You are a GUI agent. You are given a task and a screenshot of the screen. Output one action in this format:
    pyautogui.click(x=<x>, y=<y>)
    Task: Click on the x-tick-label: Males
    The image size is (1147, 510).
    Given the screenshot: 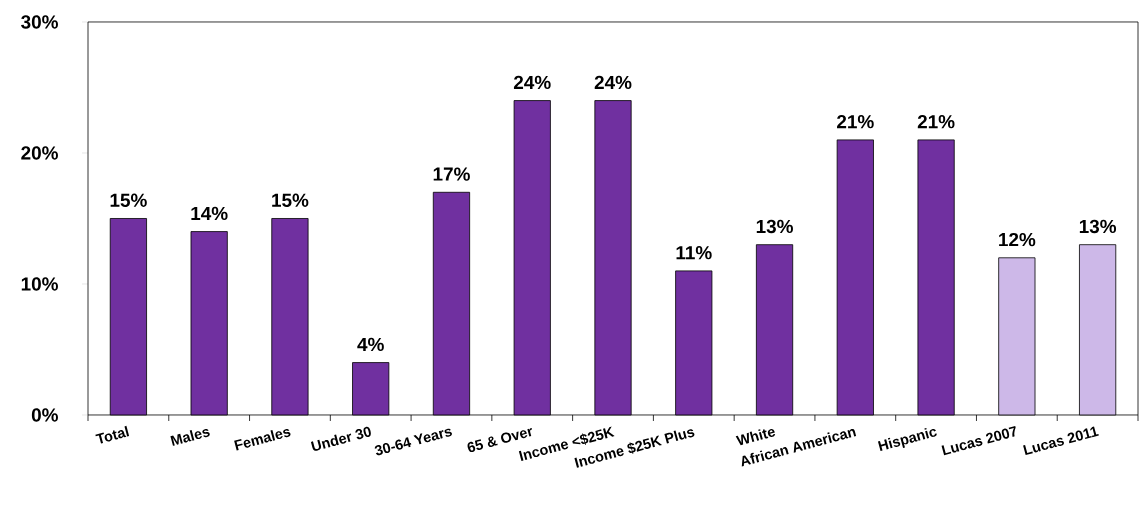 What is the action you would take?
    pyautogui.click(x=190, y=437)
    